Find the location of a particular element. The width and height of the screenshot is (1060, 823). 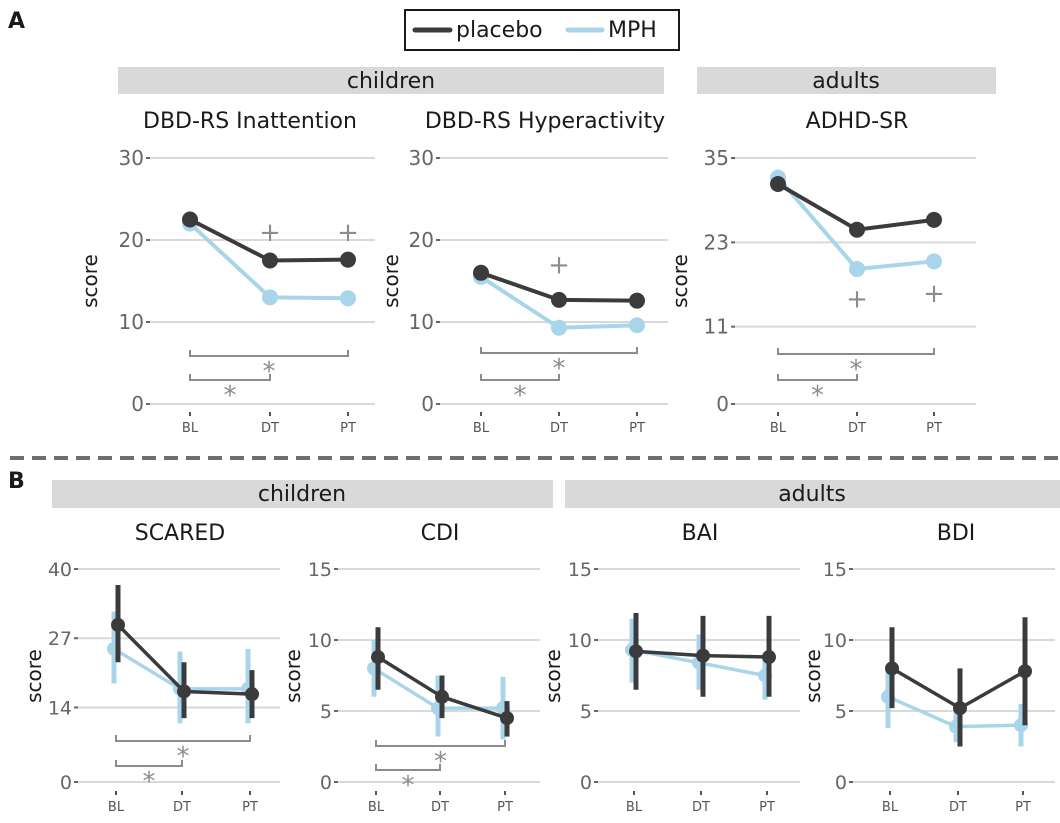

chart-scared: SCARED score 0 14 27 40 BL DT PT * * is located at coordinates (151, 668).